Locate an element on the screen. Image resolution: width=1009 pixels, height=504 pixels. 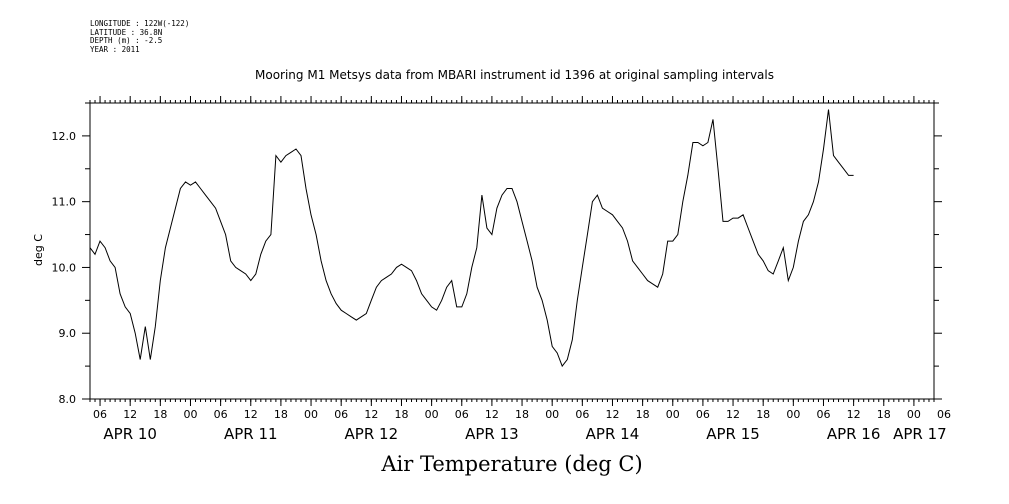
y-tick-label: 12.0 is located at coordinates (64, 136).